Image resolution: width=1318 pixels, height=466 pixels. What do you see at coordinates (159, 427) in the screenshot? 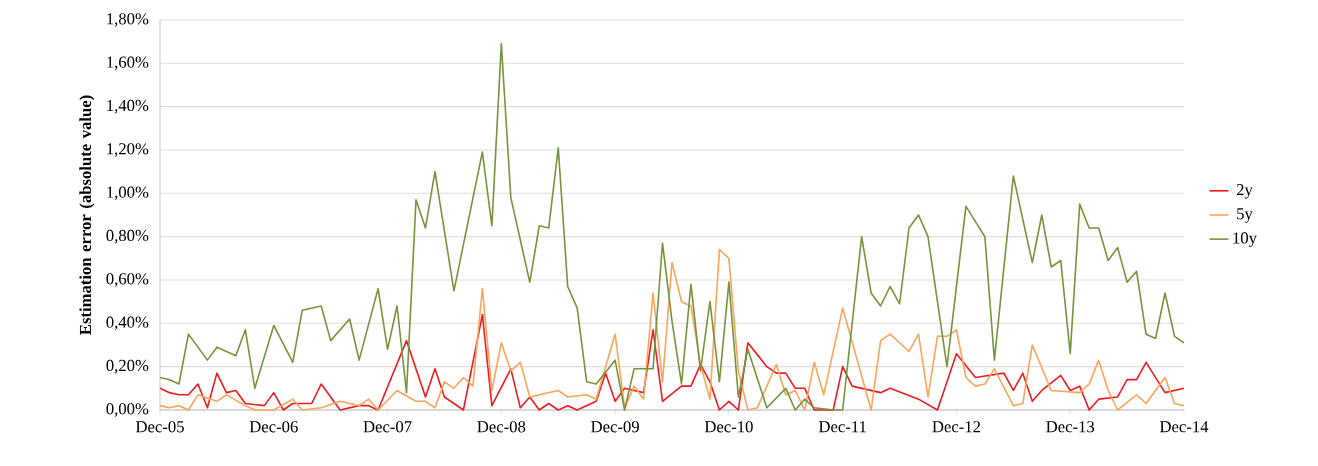
I see `x-tick-label: Dec-05` at bounding box center [159, 427].